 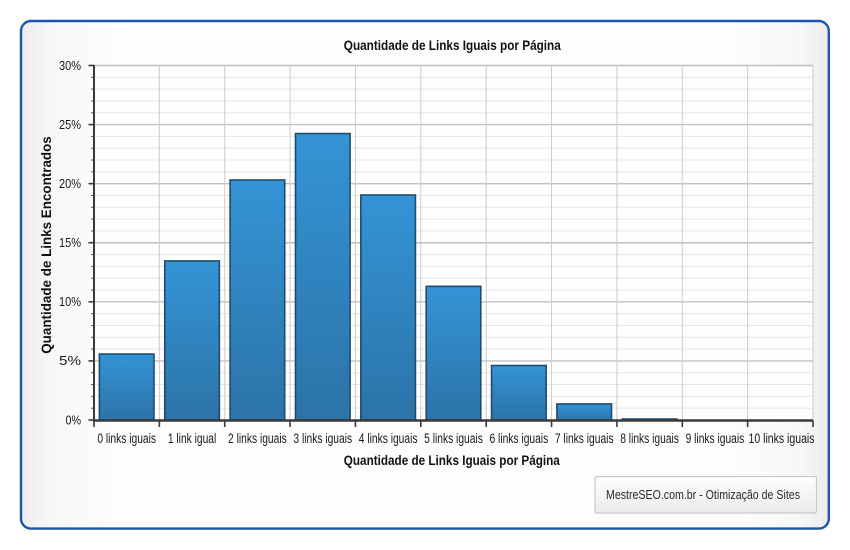 I want to click on svg-text: 4 links iguais, so click(x=388, y=438).